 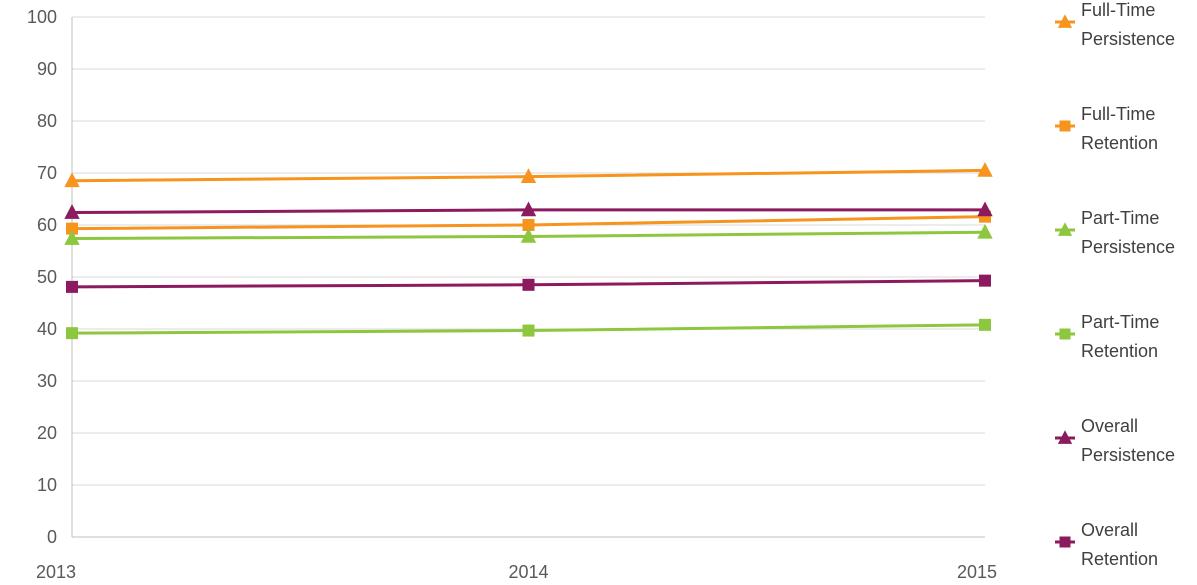 What do you see at coordinates (1115, 24) in the screenshot?
I see `legend-item: Full-Time Persistence` at bounding box center [1115, 24].